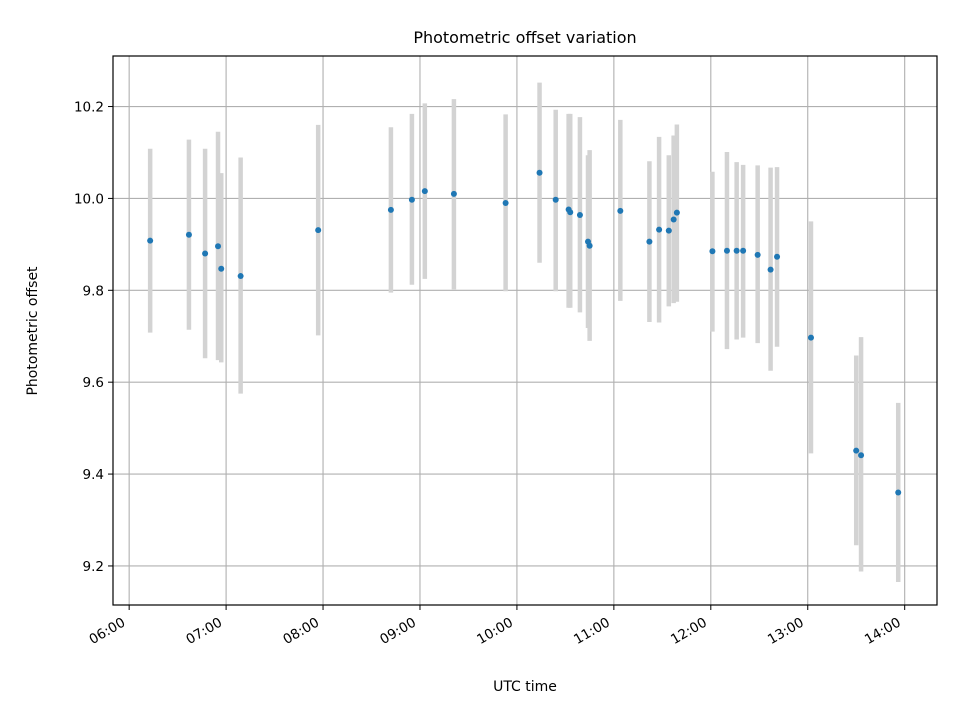 The width and height of the screenshot is (960, 720). What do you see at coordinates (495, 631) in the screenshot?
I see `x-tick-label: 10:00` at bounding box center [495, 631].